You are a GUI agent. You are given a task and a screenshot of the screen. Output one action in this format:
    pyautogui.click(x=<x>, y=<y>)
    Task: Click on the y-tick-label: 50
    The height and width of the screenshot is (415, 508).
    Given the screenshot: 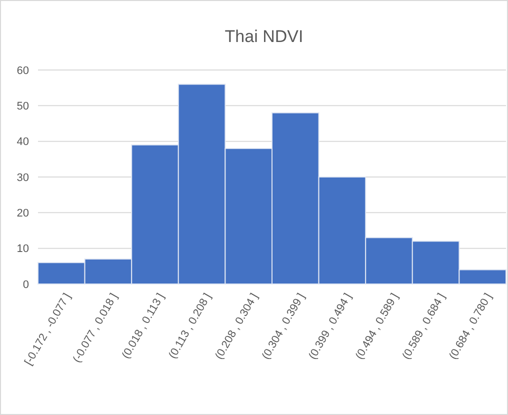 What is the action you would take?
    pyautogui.click(x=22, y=106)
    